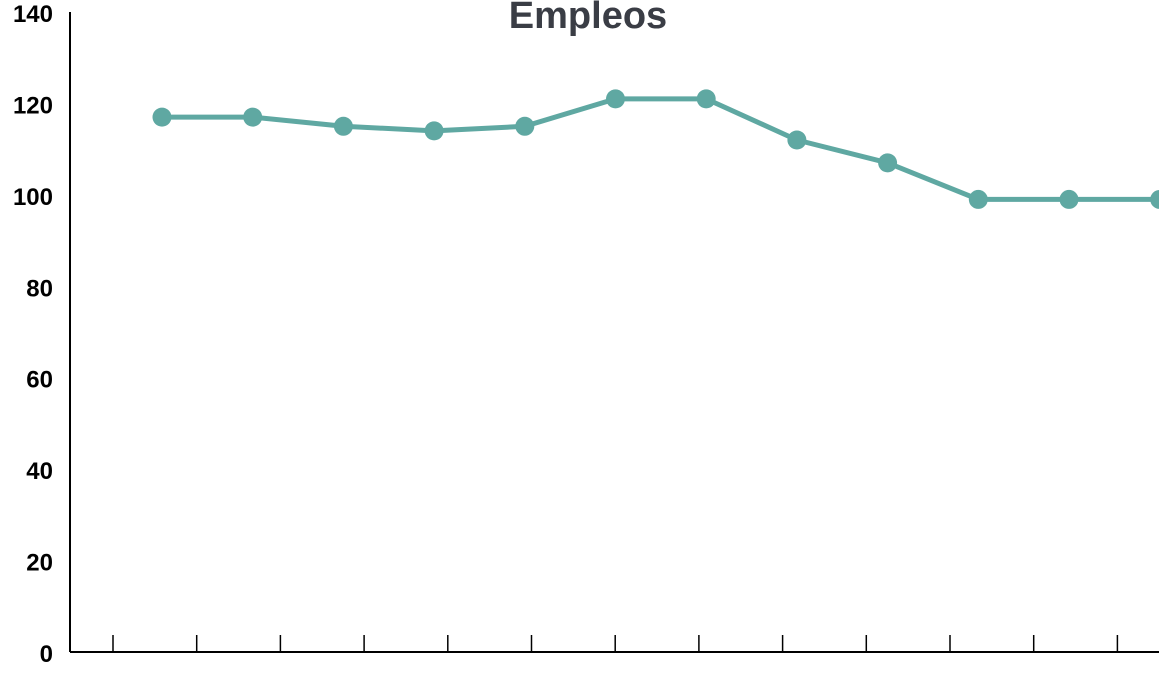 This screenshot has height=677, width=1159. What do you see at coordinates (33, 197) in the screenshot?
I see `y-tick-label: 100` at bounding box center [33, 197].